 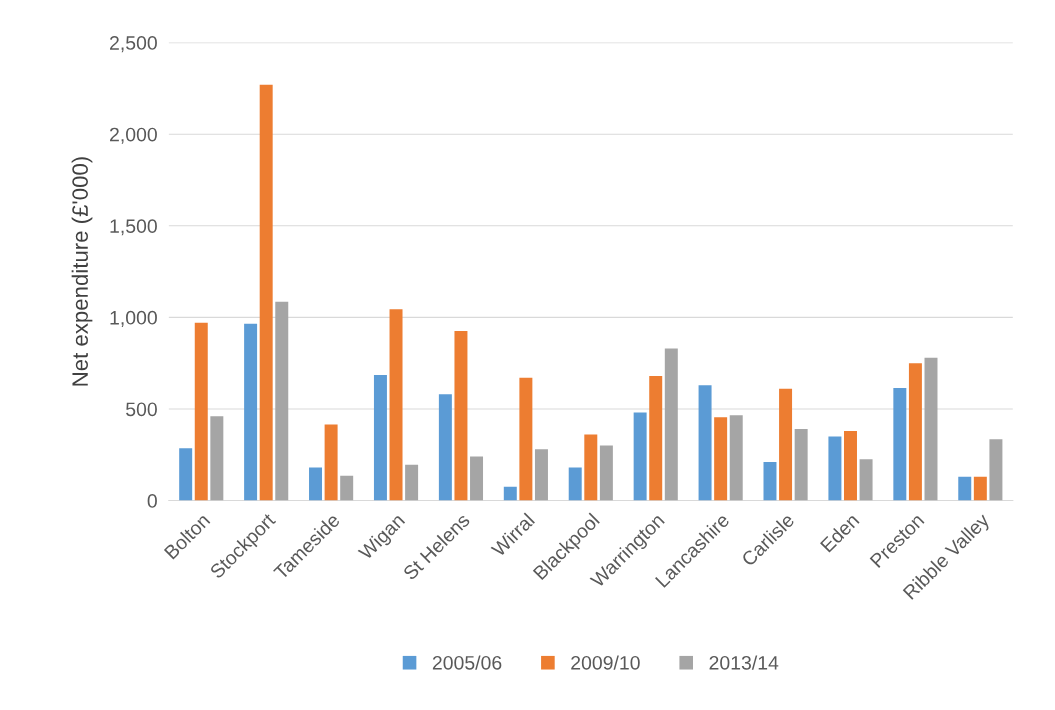 I want to click on legend-label: 2013/14, so click(x=744, y=662).